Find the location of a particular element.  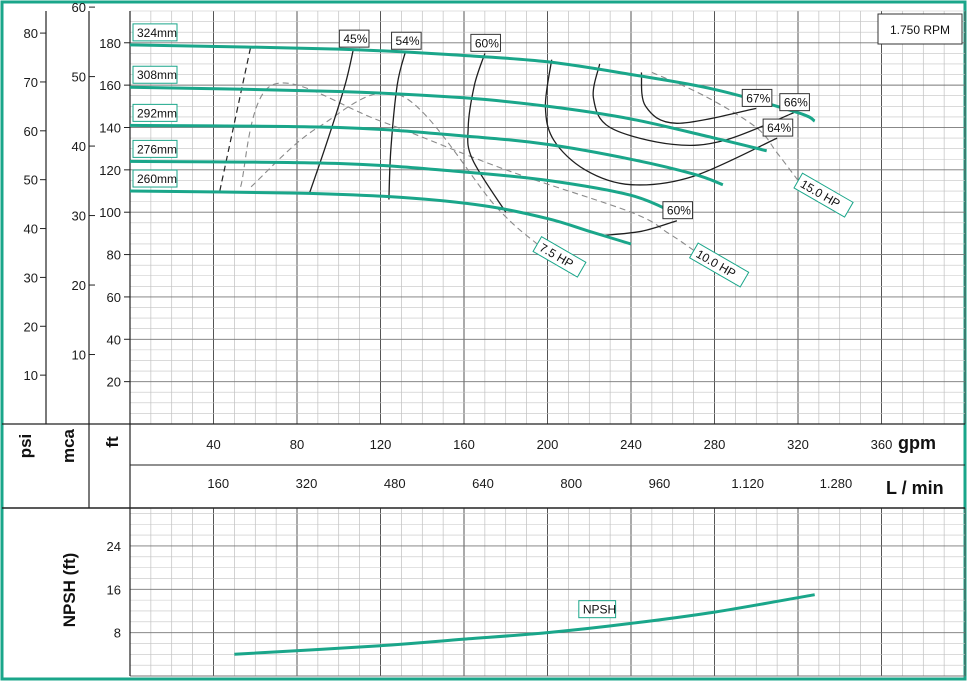

npsh-series-label: NPSH is located at coordinates (599, 610).